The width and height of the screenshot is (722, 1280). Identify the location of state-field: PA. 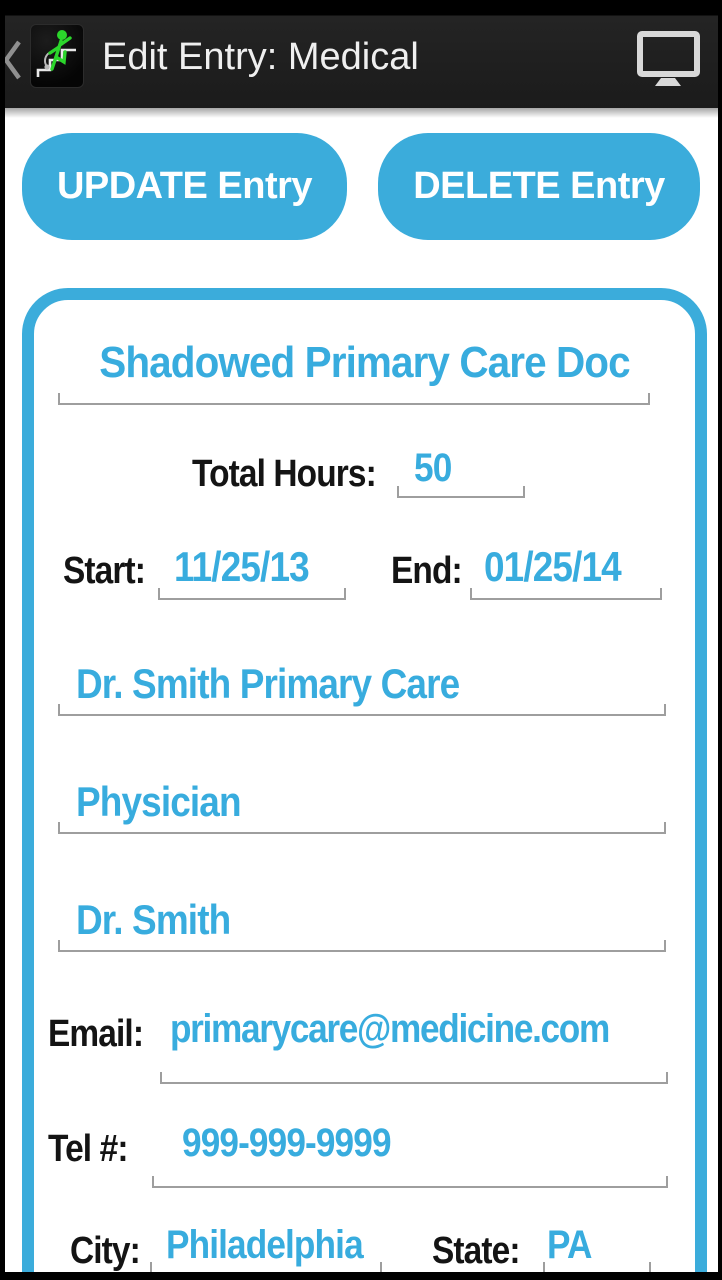
(569, 1245).